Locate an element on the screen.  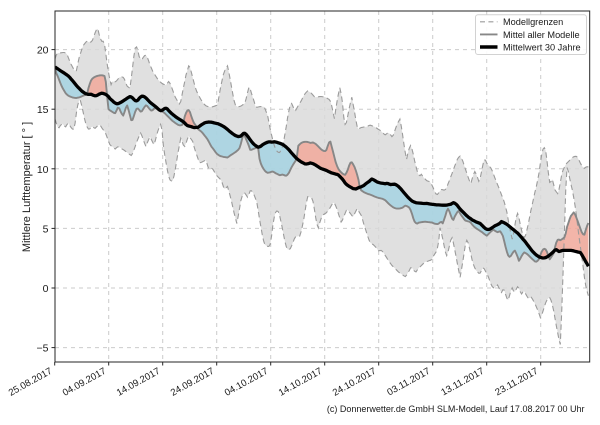
svg-text: Mittlere Lufttemperatur [ ° ] is located at coordinates (27, 187).